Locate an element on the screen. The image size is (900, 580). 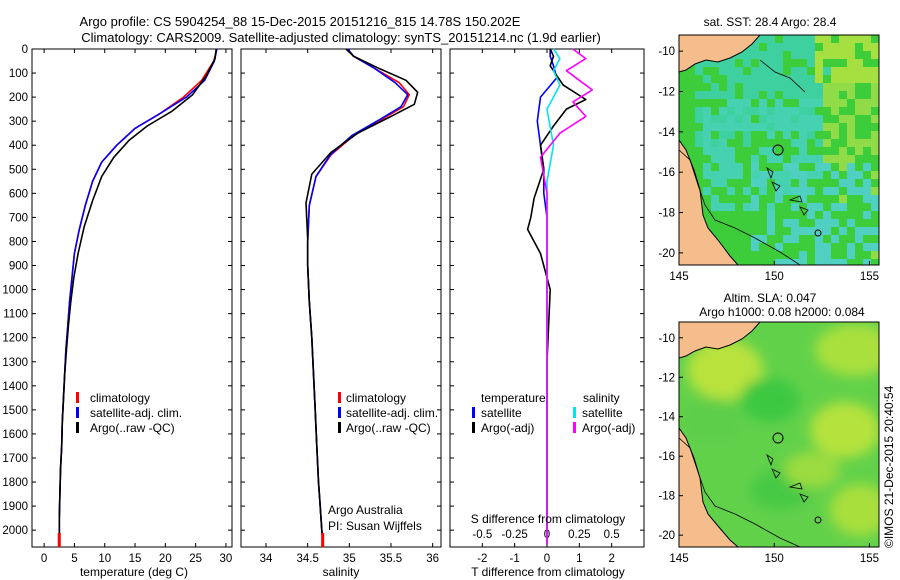
secondary-marker is located at coordinates (818, 233).